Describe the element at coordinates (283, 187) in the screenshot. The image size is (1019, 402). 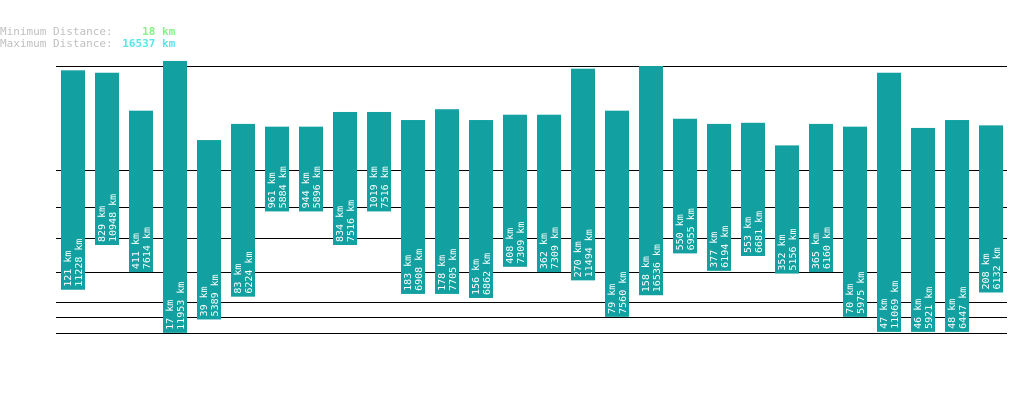
I see `bar-far-label: 5884 km` at that location.